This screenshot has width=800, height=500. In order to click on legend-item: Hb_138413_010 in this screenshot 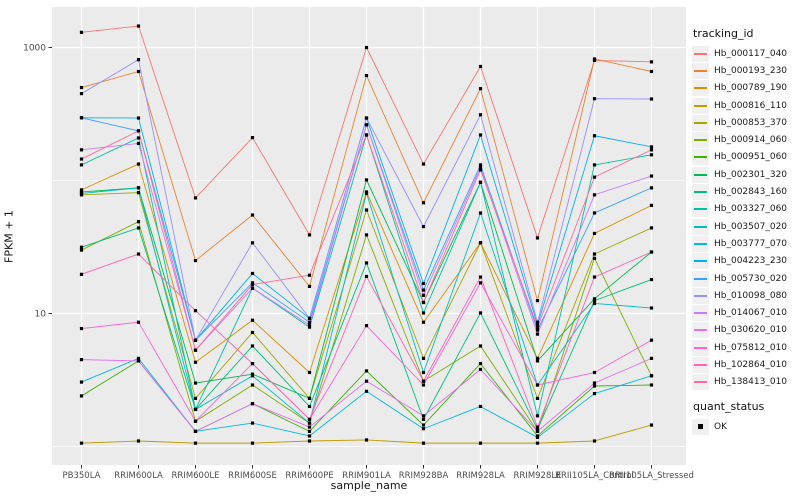, I will do `click(745, 382)`.